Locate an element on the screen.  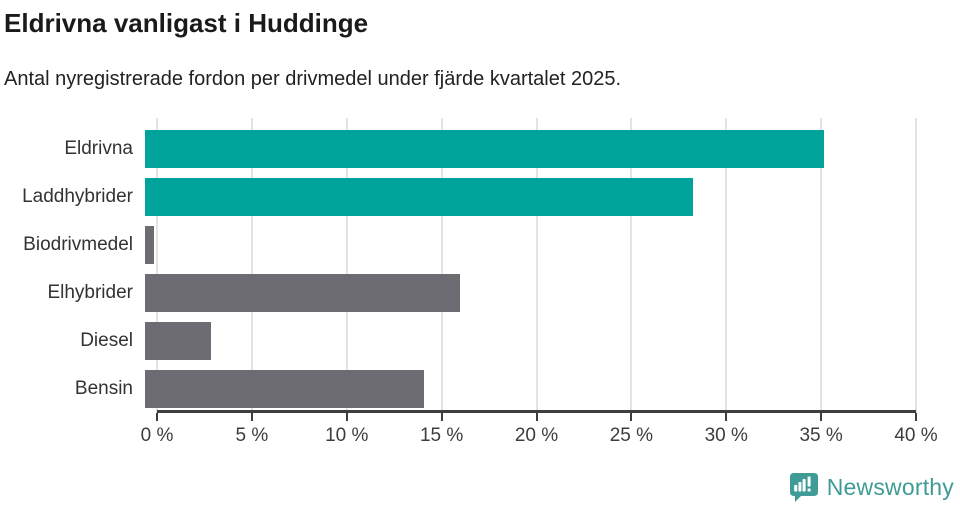
x-axis-tick-label: 35 % is located at coordinates (821, 435).